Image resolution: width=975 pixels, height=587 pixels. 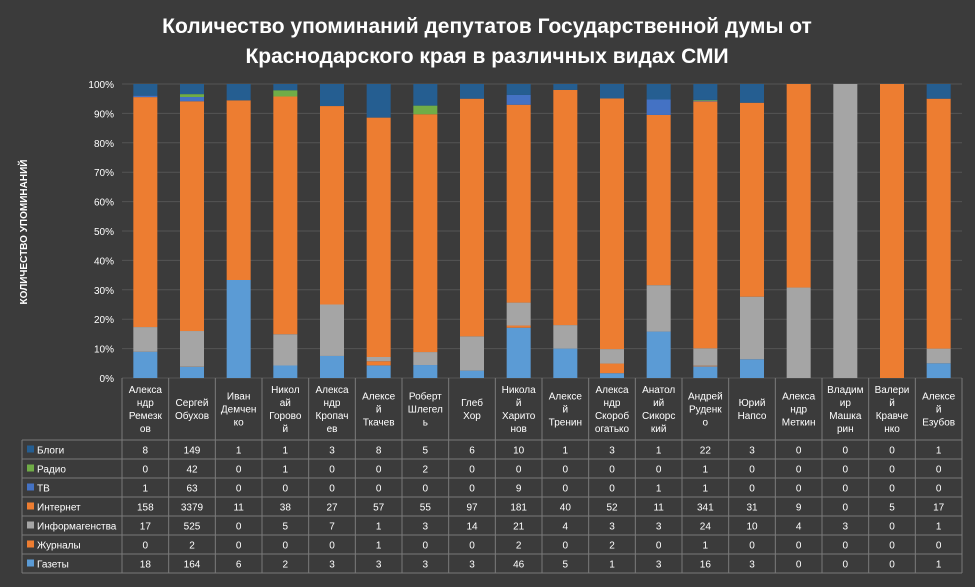 I want to click on table-cell-value: 16, so click(x=706, y=565).